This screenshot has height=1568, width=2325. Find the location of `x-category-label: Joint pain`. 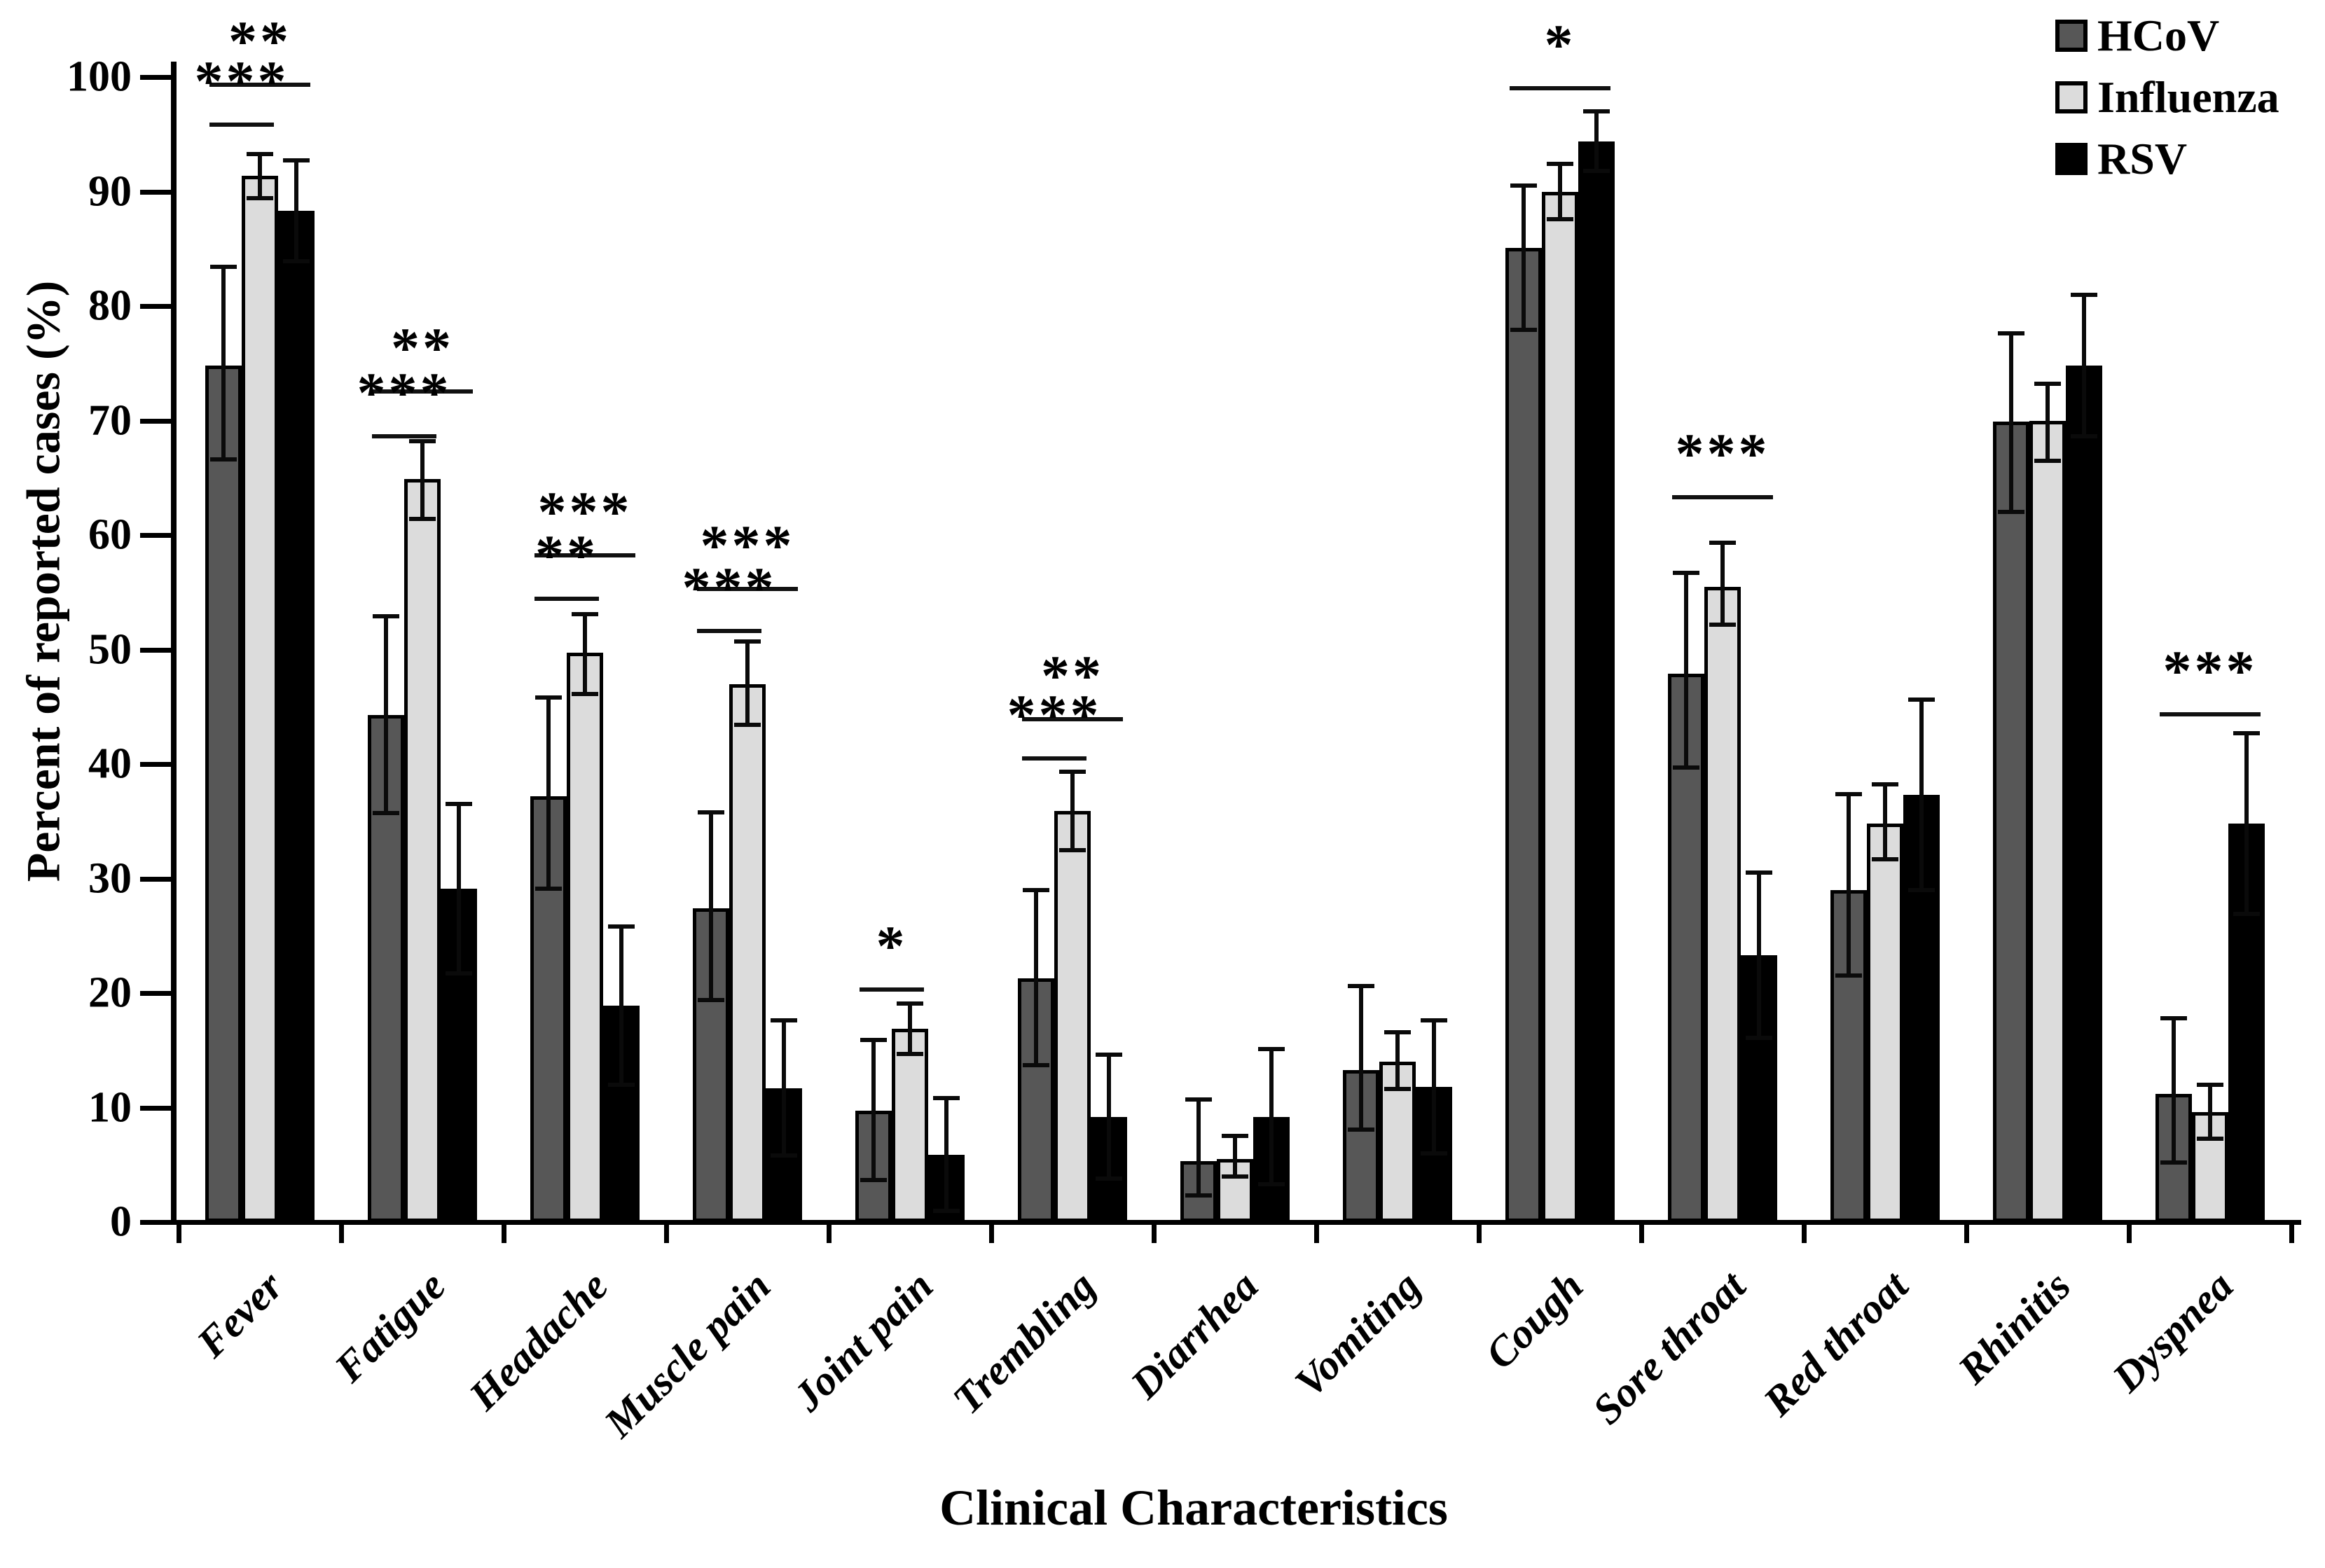

x-category-label: Joint pain is located at coordinates (863, 1341).